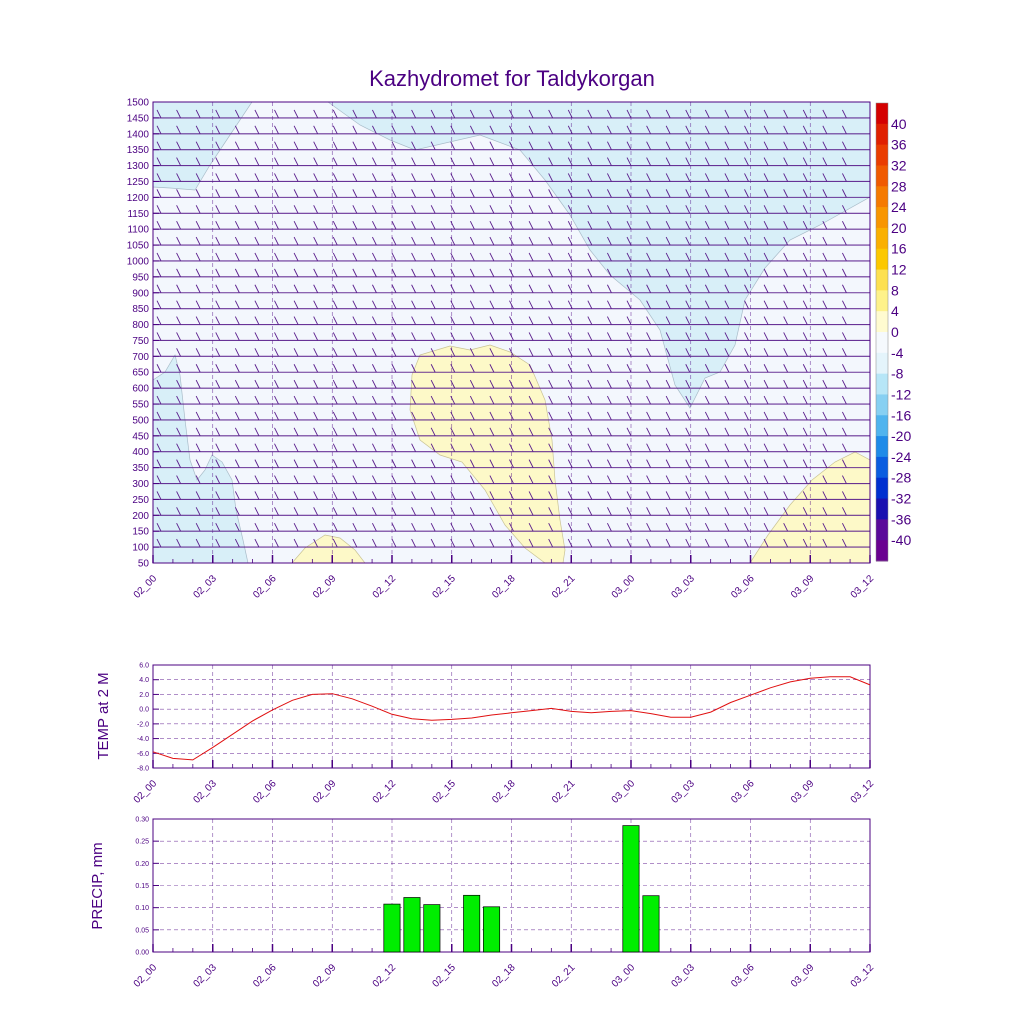 The height and width of the screenshot is (1024, 1024). What do you see at coordinates (140, 277) in the screenshot?
I see `y-tick-label: 950` at bounding box center [140, 277].